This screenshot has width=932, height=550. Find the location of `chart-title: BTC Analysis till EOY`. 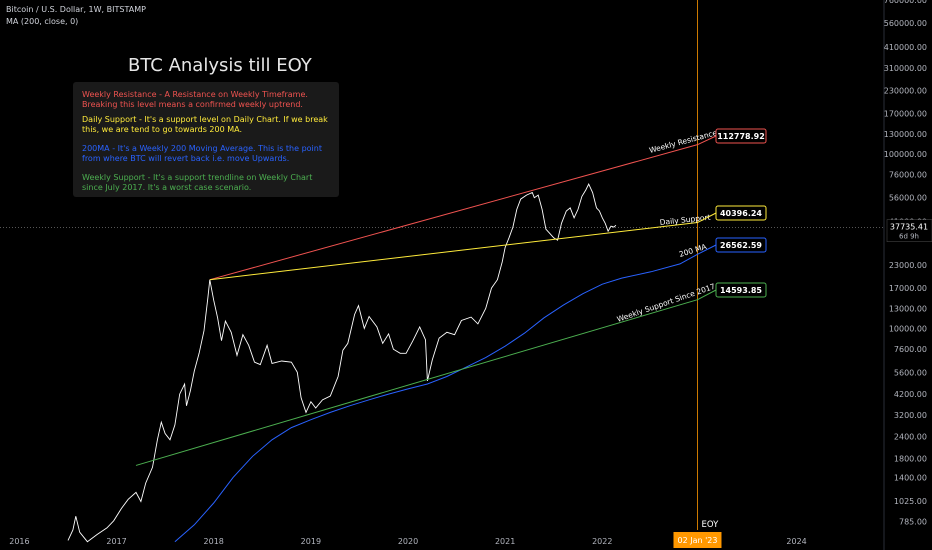

chart-title: BTC Analysis till EOY is located at coordinates (220, 65).